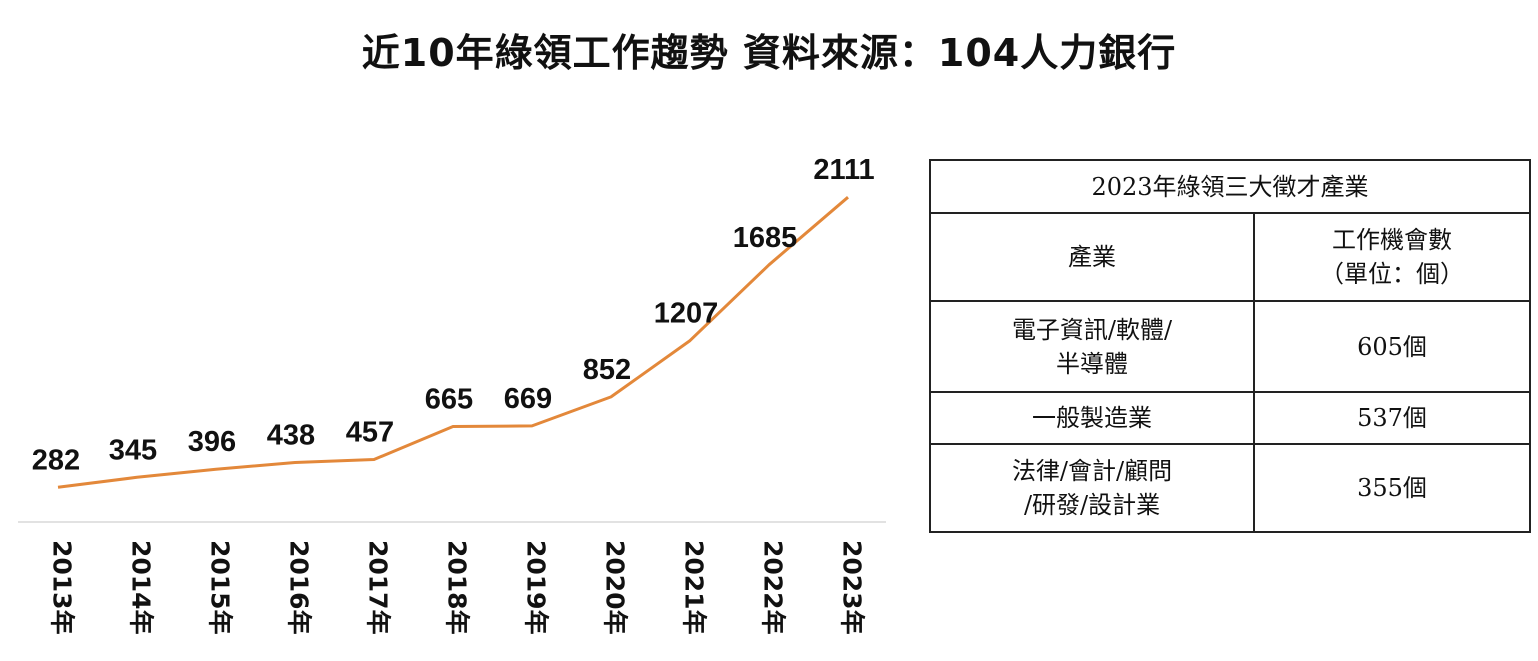 The width and height of the screenshot is (1538, 661). I want to click on x-tick-label-text: 2018年, so click(457, 587).